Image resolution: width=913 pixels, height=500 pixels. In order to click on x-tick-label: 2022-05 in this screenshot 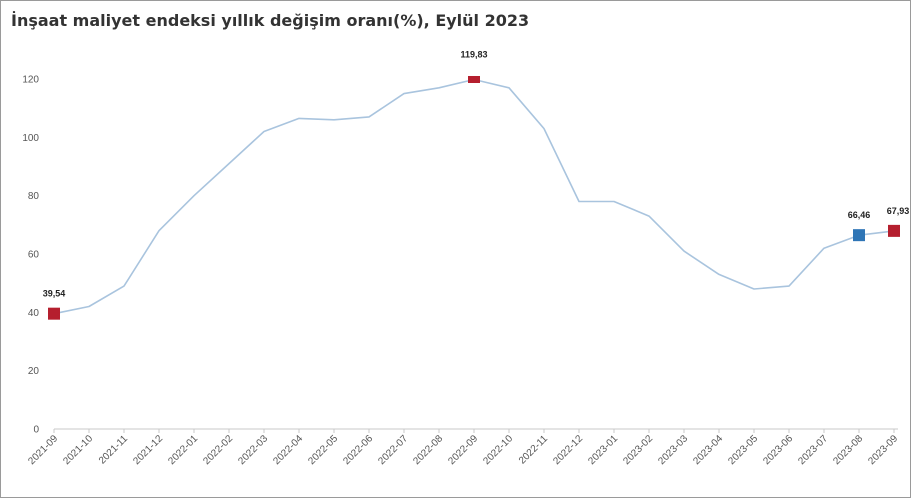, I will do `click(323, 450)`.